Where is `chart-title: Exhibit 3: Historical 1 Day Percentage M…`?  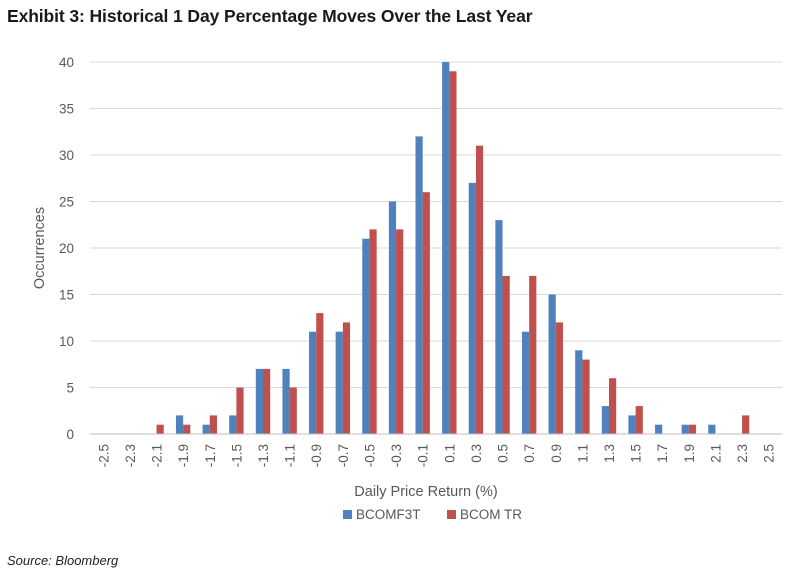
chart-title: Exhibit 3: Historical 1 Day Percentage M… is located at coordinates (270, 16).